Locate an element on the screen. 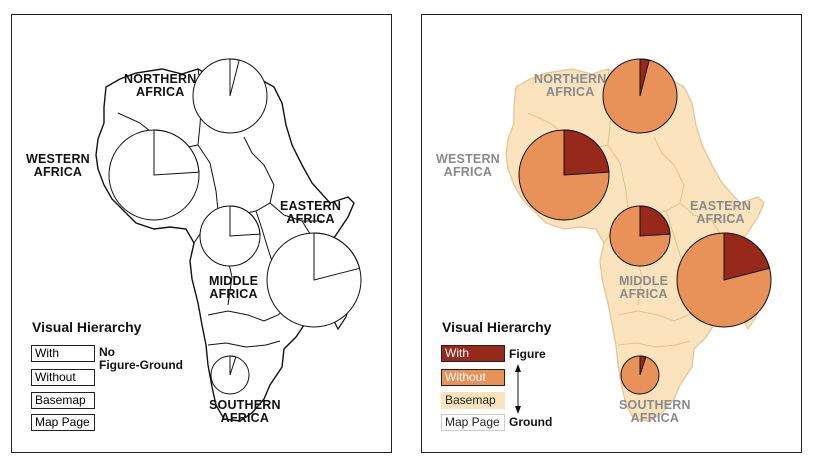 The height and width of the screenshot is (470, 816). legend-note-ground: Ground is located at coordinates (531, 422).